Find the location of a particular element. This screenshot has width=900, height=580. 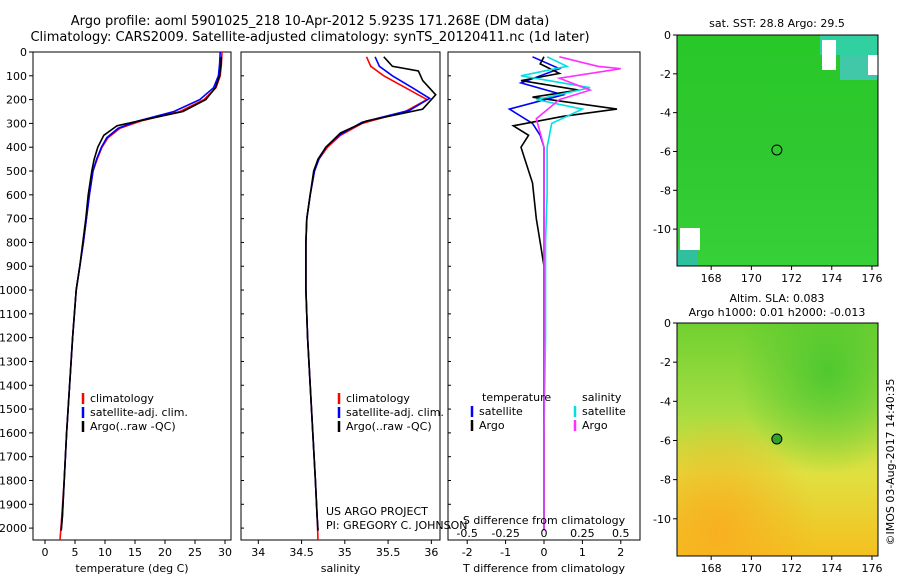

temperature-ytick-label: 600 is located at coordinates (16, 195).